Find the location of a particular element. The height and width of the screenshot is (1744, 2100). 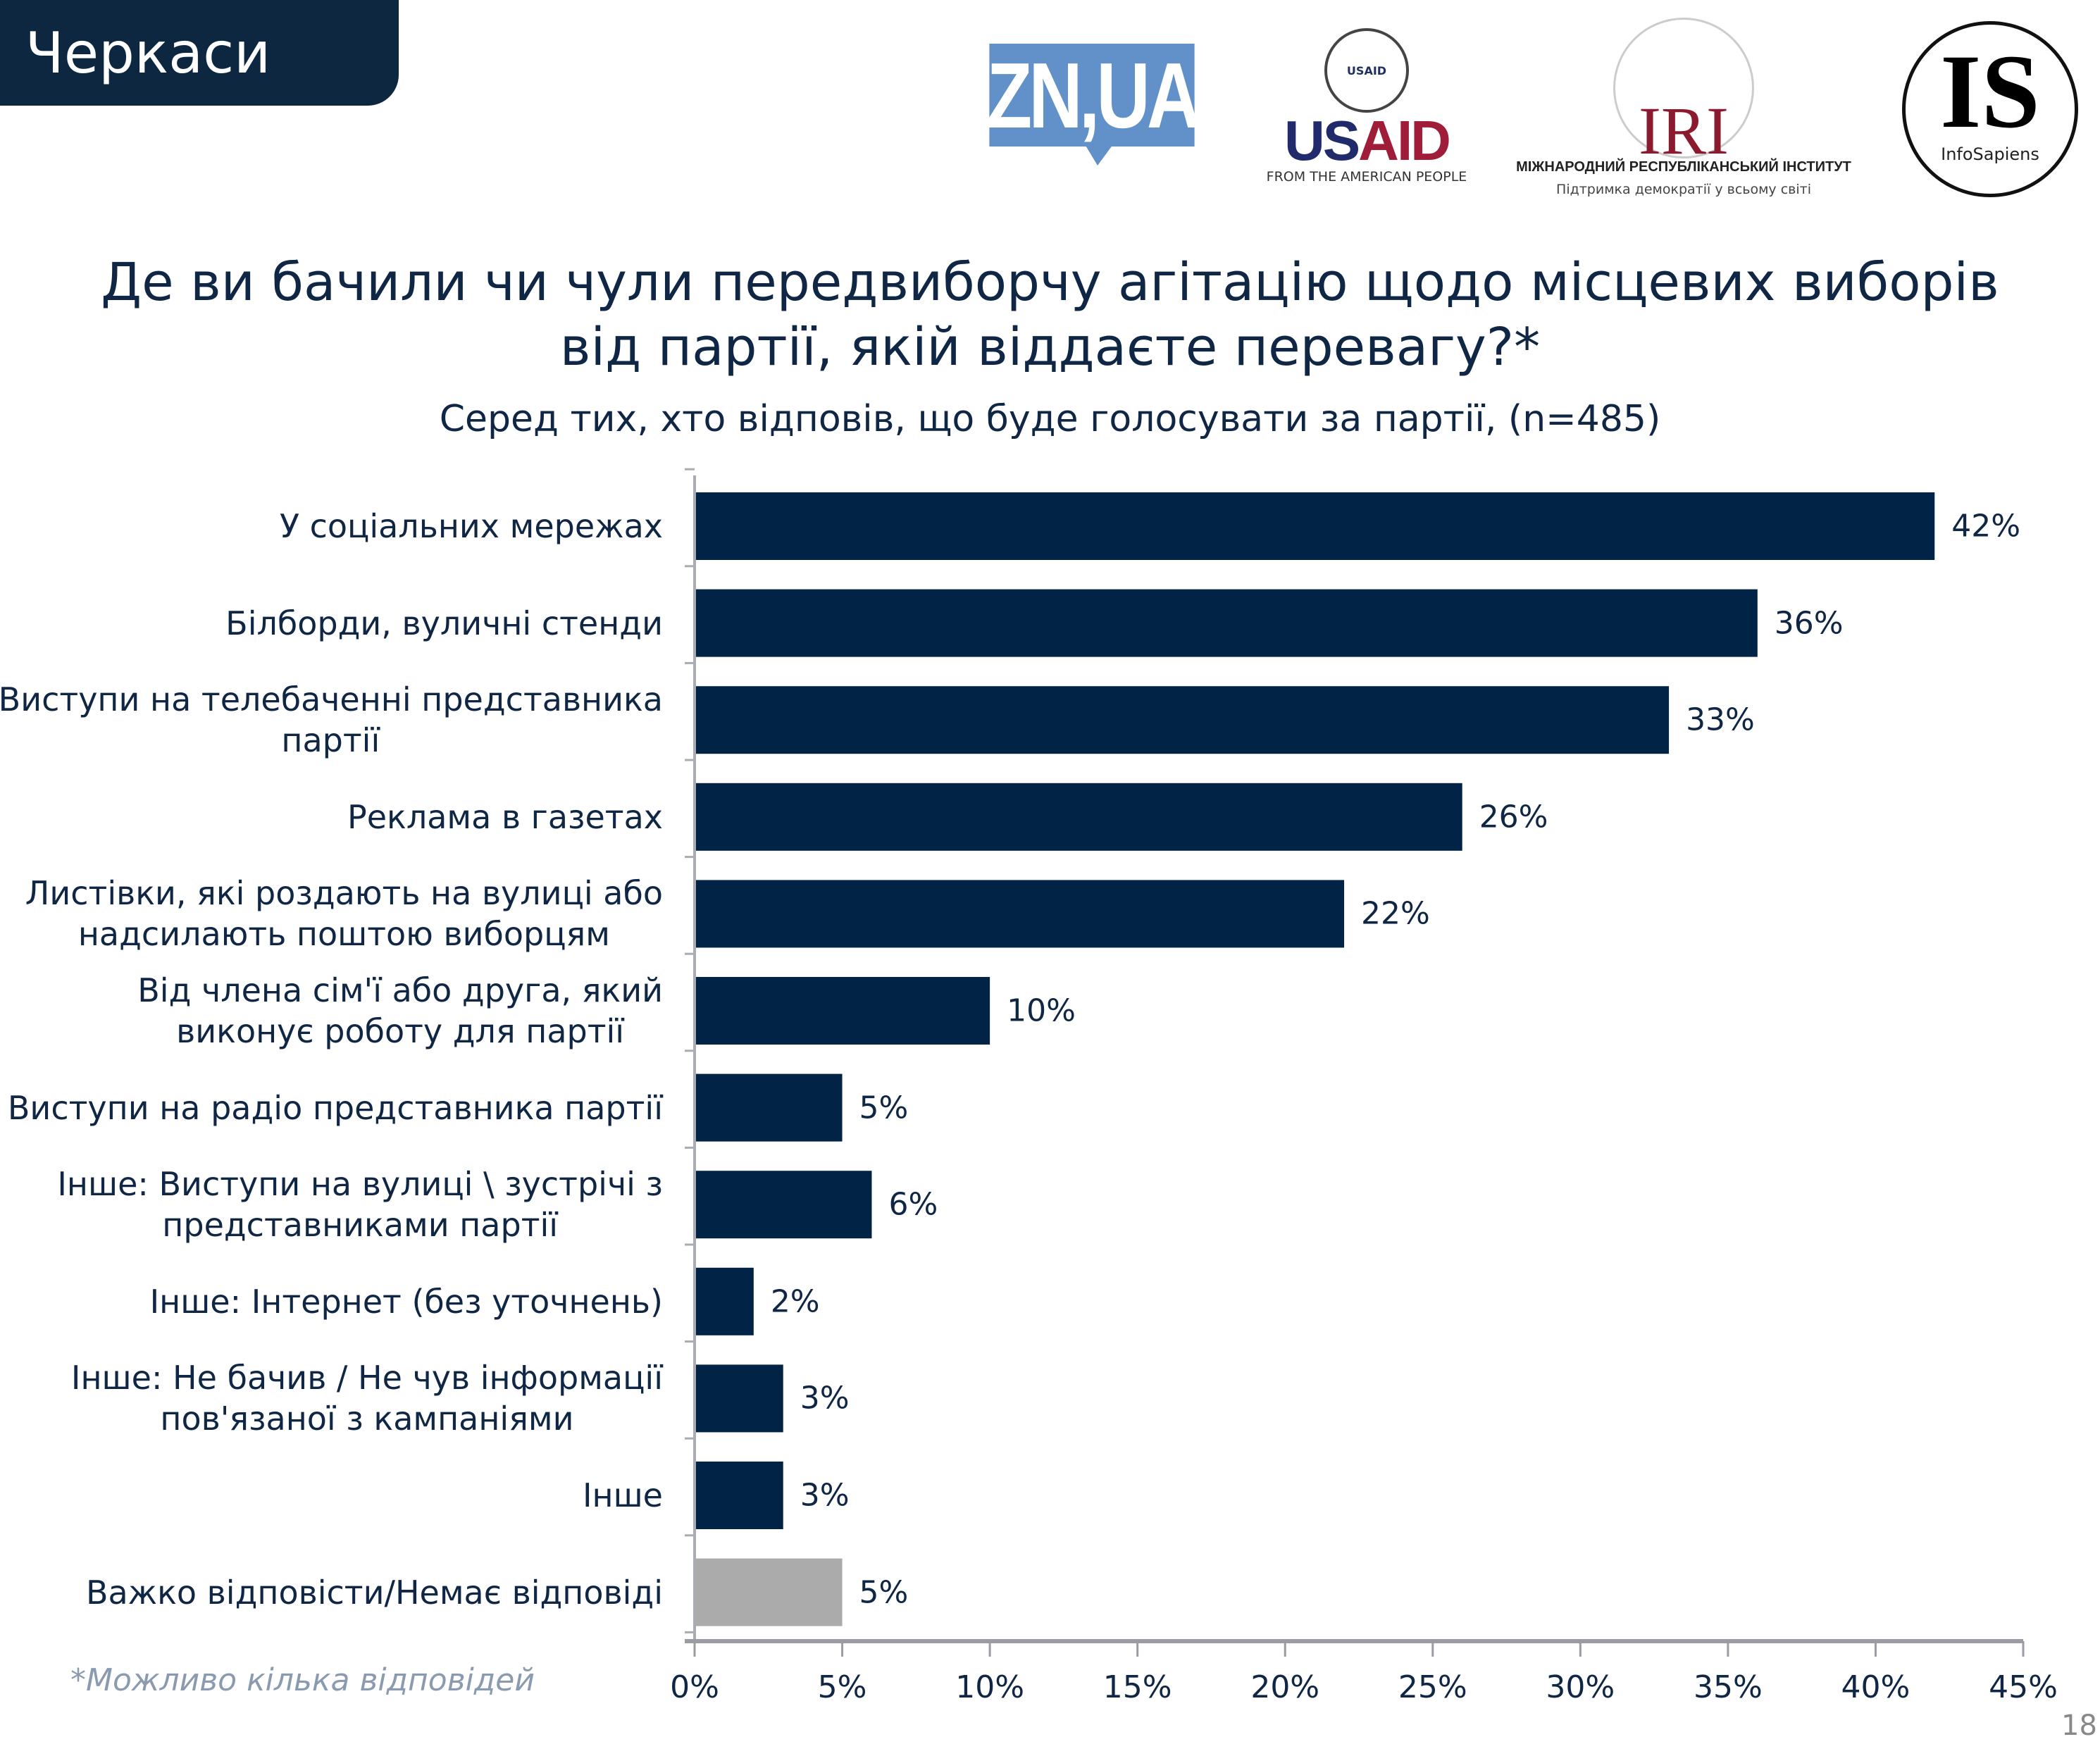

globe-icon is located at coordinates (1683, 88).